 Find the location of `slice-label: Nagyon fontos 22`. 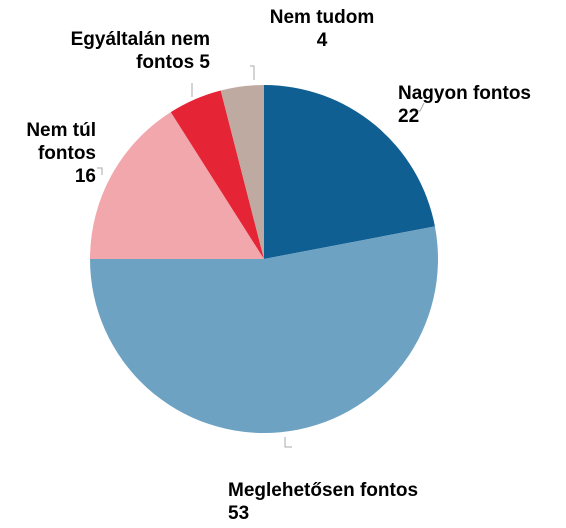

slice-label: Nagyon fontos 22 is located at coordinates (464, 105).